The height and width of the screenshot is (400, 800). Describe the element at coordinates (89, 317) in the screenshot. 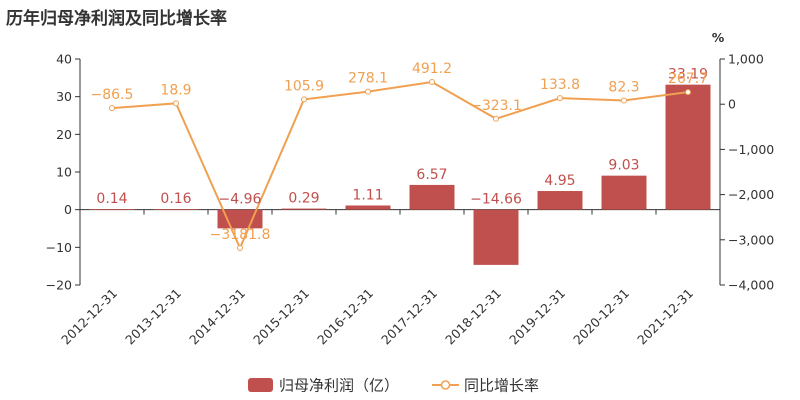

I see `x-axis-tick-label: 2012-12-31` at that location.